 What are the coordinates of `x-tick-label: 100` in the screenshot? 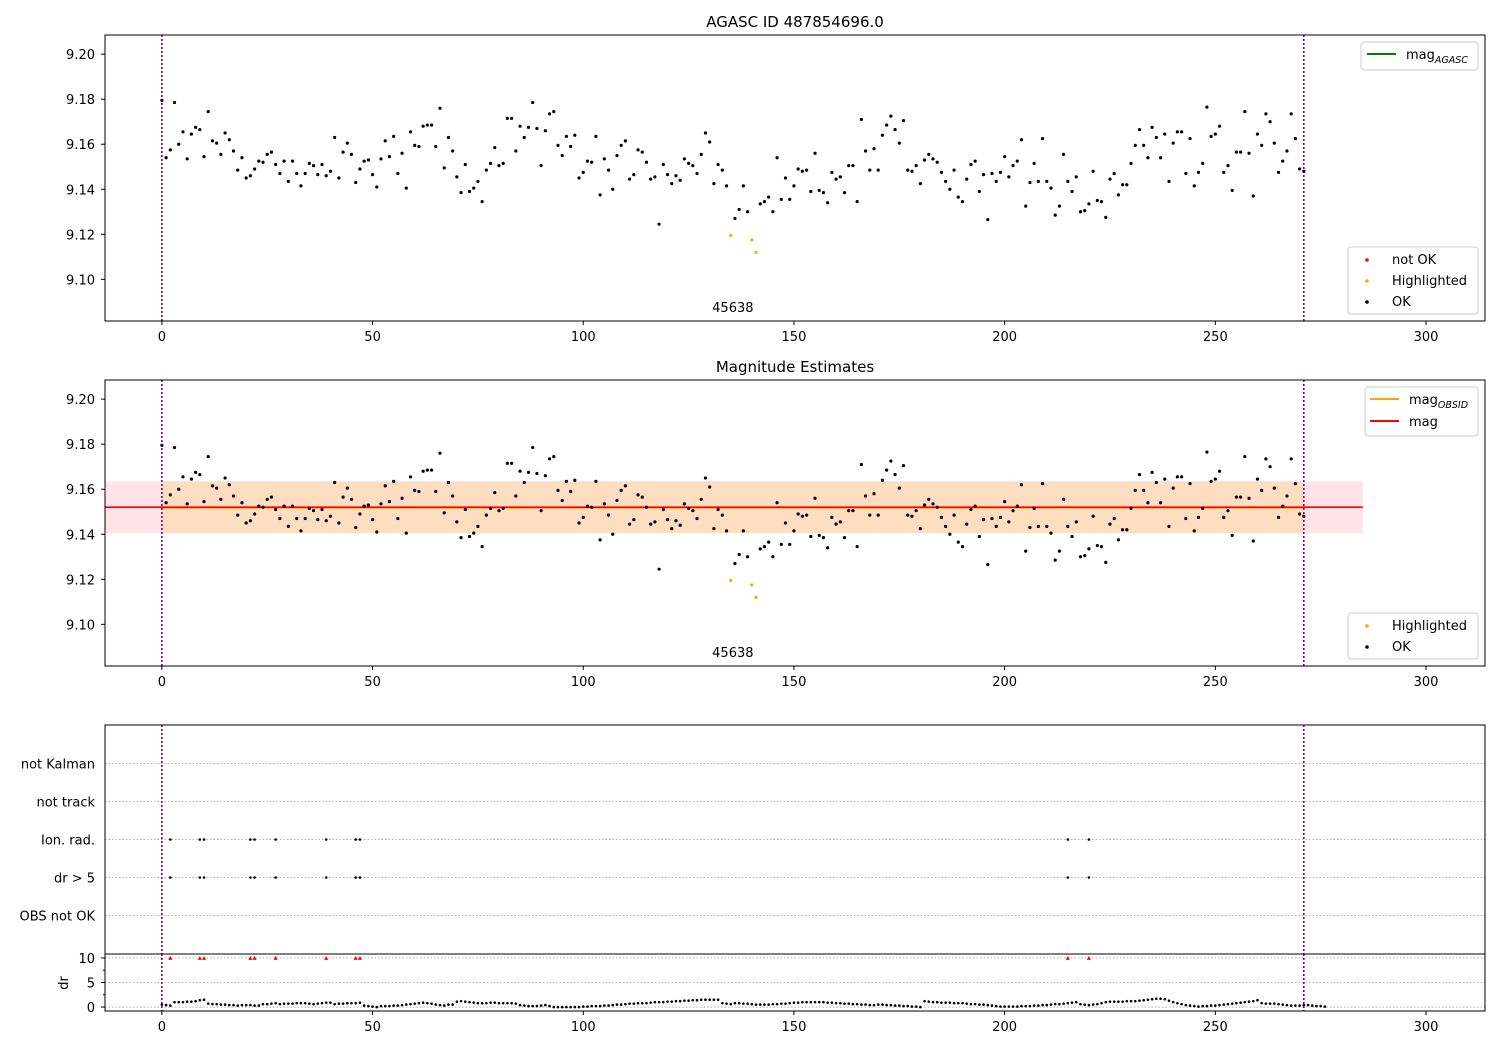 It's located at (583, 682).